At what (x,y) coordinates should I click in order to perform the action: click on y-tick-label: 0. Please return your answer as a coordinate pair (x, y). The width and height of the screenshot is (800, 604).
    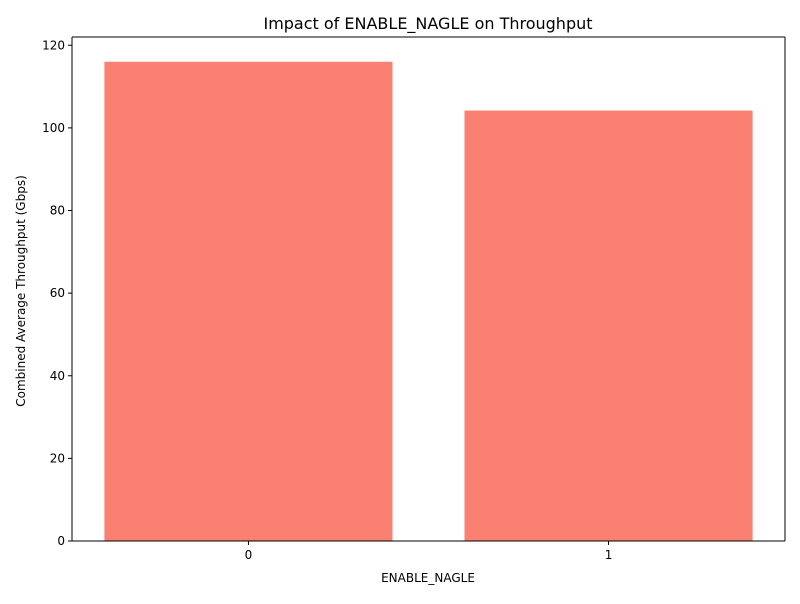
    Looking at the image, I should click on (61, 541).